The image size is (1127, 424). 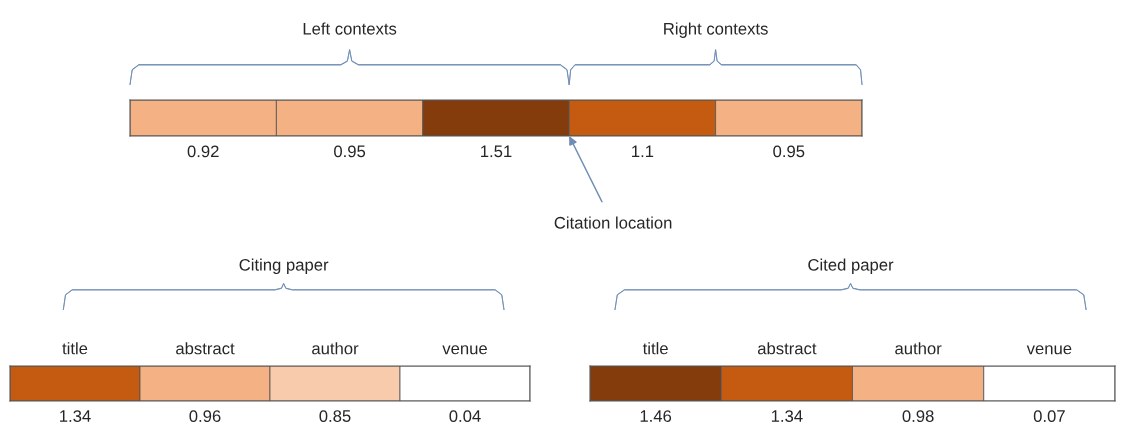 I want to click on text: Right contexts, so click(x=716, y=30).